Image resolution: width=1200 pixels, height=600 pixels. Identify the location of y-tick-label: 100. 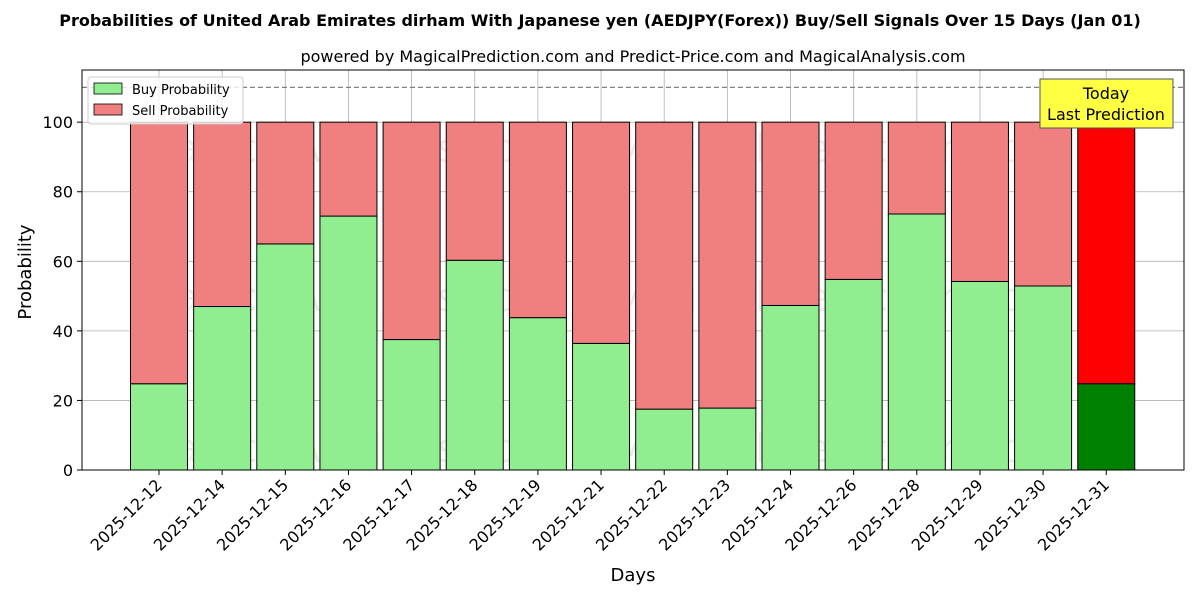
(57, 122).